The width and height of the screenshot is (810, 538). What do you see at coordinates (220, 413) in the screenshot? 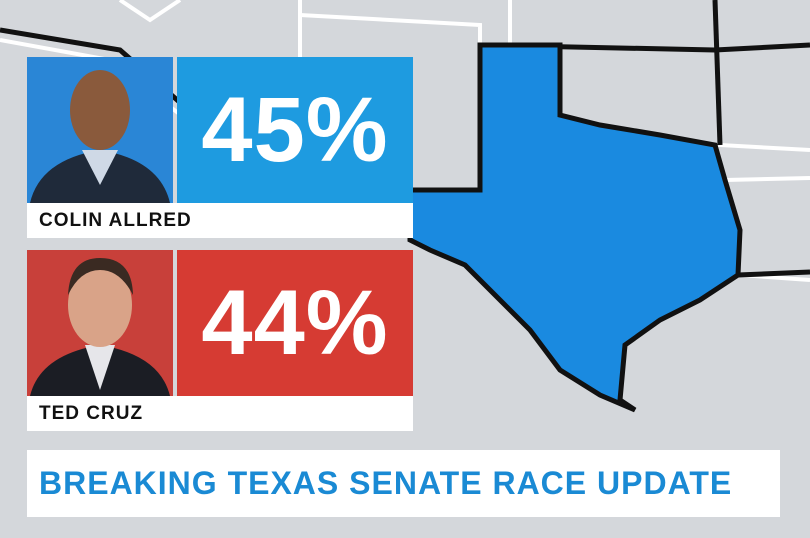
I see `candidate-name: TED CRUZ` at bounding box center [220, 413].